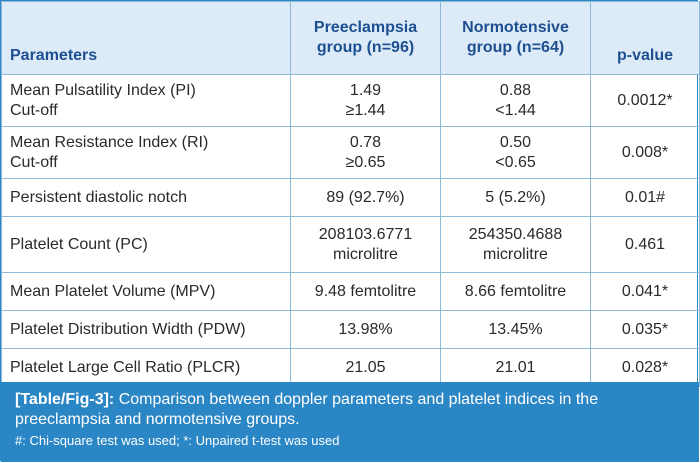 The image size is (700, 463). What do you see at coordinates (645, 152) in the screenshot?
I see `p-value-cell: 0.008*` at bounding box center [645, 152].